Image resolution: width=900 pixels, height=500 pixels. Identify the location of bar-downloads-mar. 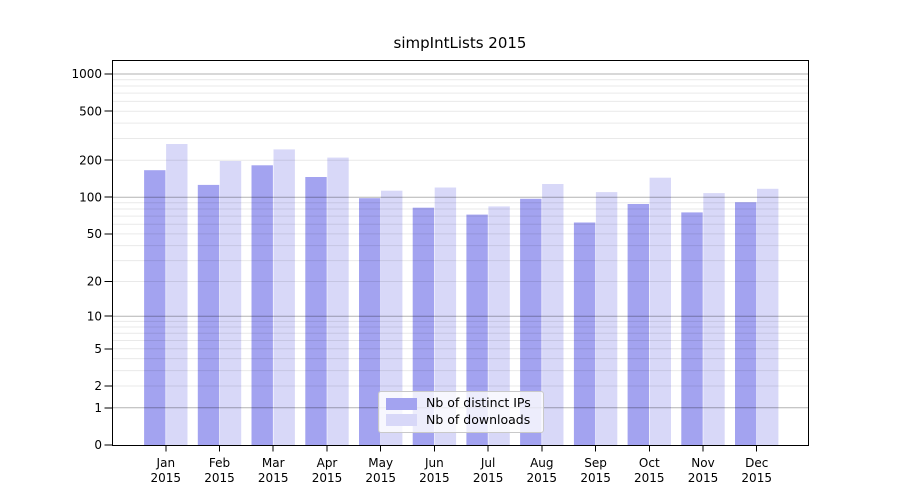
(284, 297).